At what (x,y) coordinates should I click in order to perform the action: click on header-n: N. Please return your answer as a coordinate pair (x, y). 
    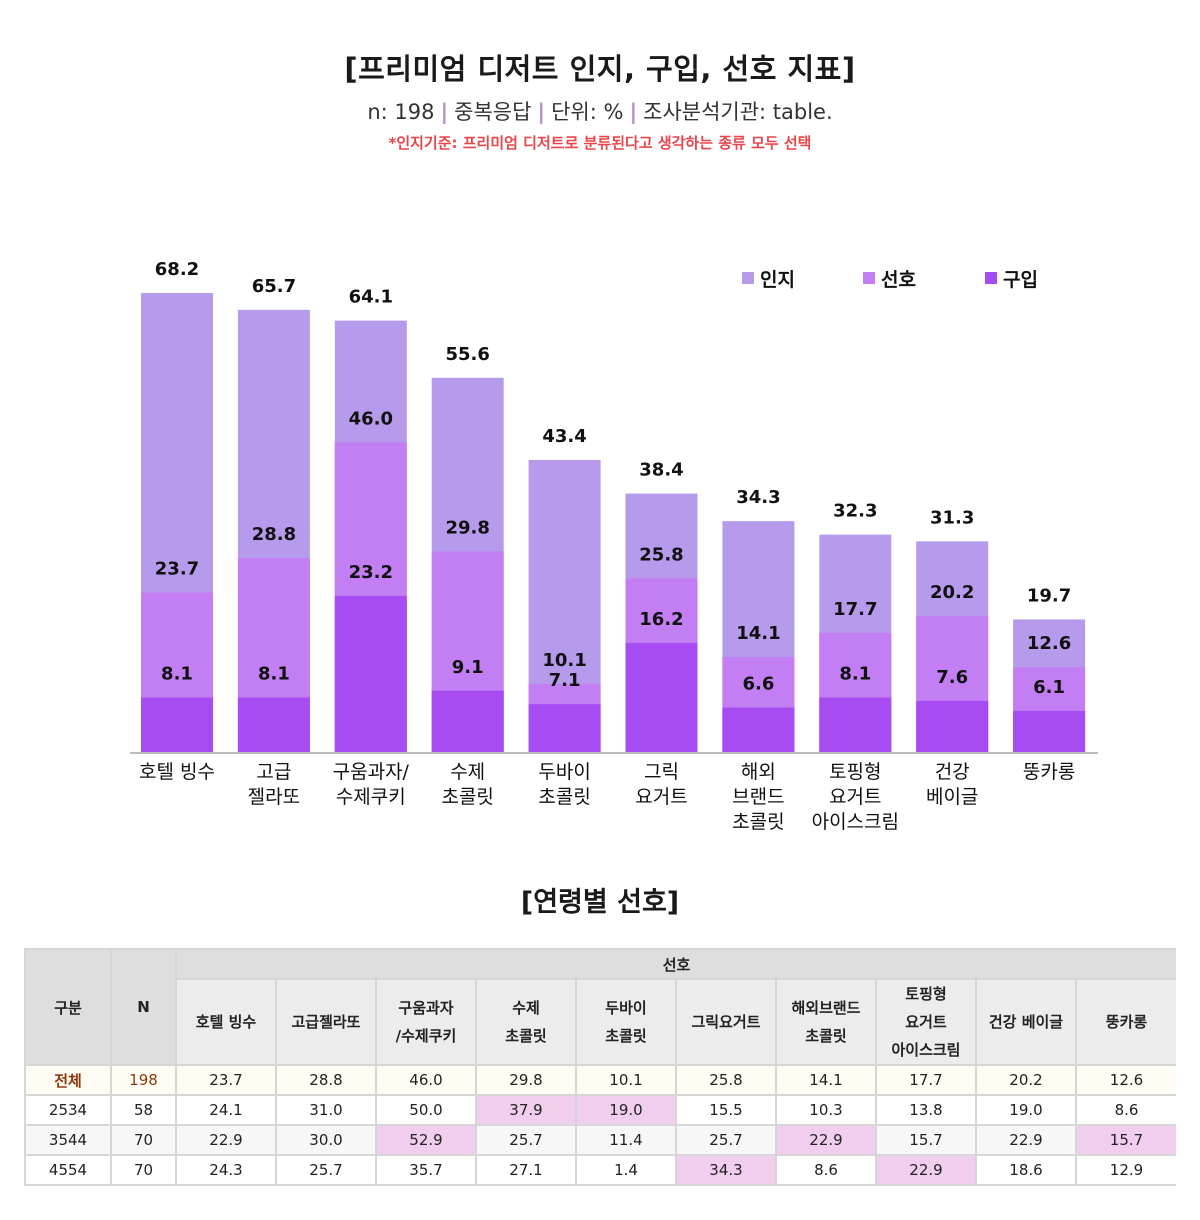
    Looking at the image, I should click on (143, 1007).